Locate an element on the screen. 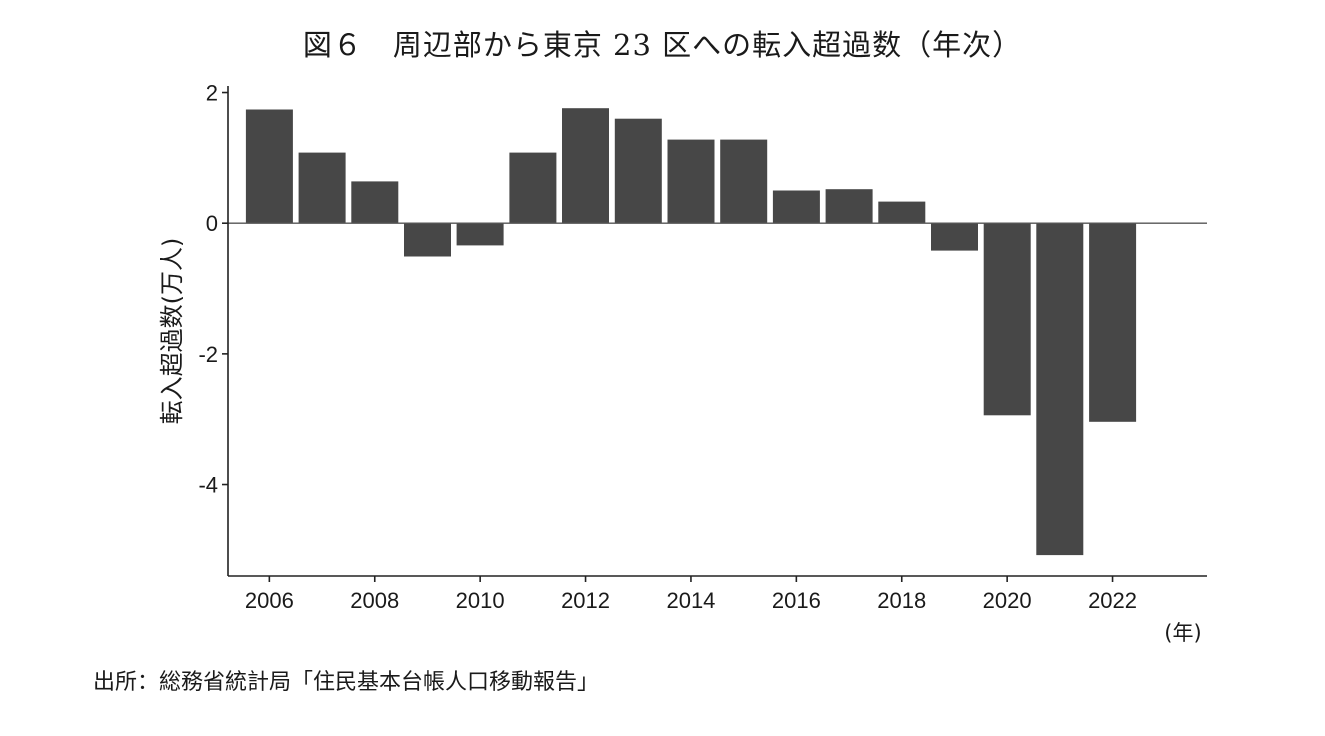 Image resolution: width=1325 pixels, height=736 pixels. x-tick-label-2008: 2008 is located at coordinates (374, 600).